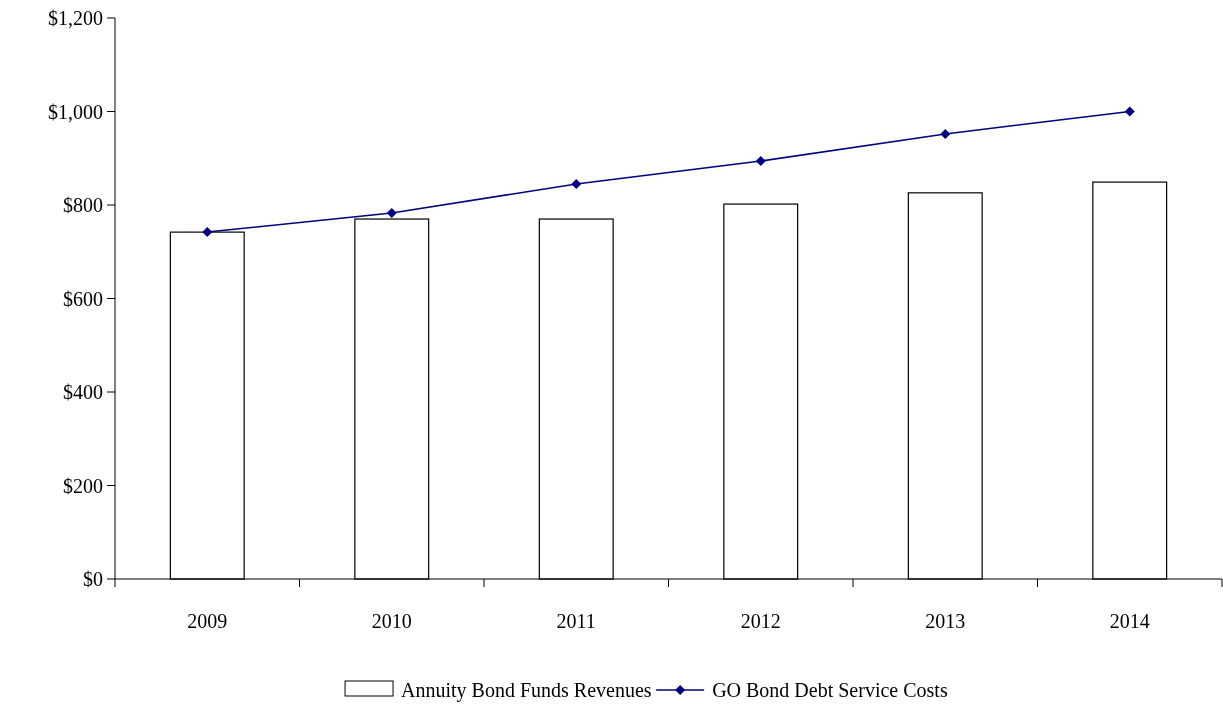 The height and width of the screenshot is (707, 1223). I want to click on y-tick-label: $0, so click(93, 579).